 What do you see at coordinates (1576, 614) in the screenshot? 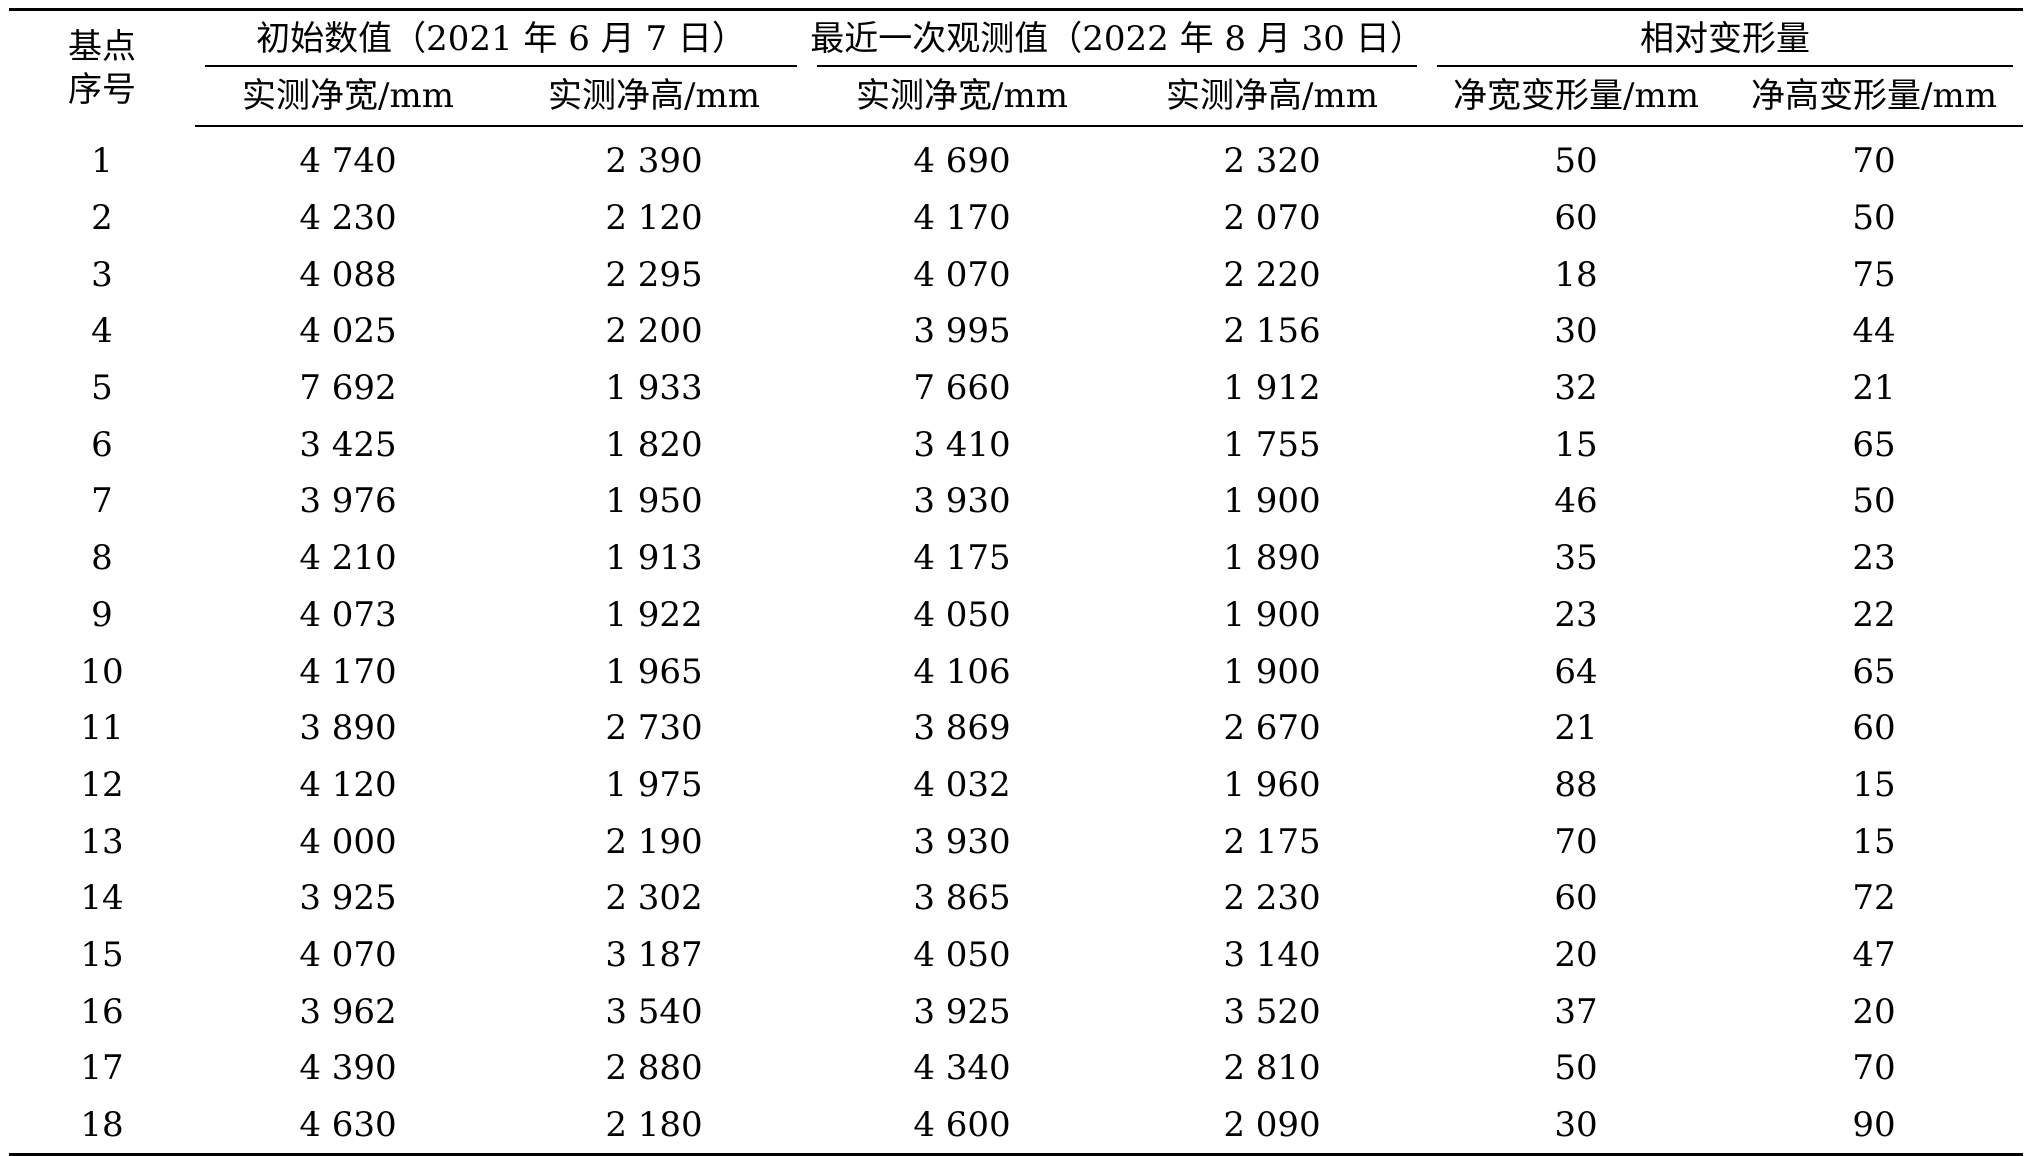
I see `cell-width-deformation: 23` at bounding box center [1576, 614].